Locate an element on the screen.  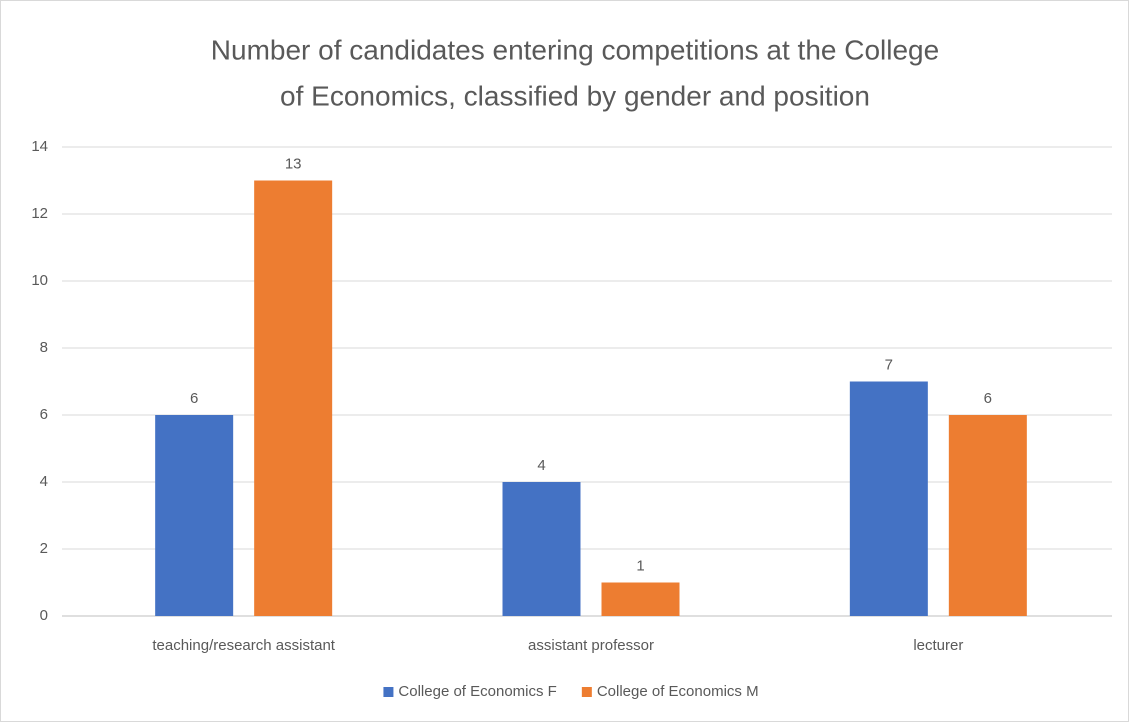
data-label: 7 is located at coordinates (889, 364).